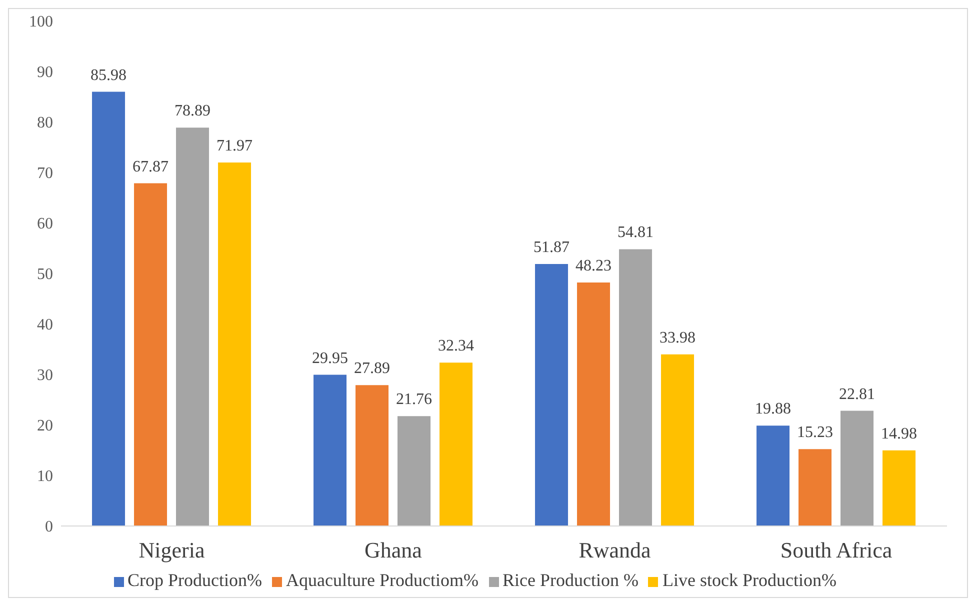 The height and width of the screenshot is (605, 974). What do you see at coordinates (857, 394) in the screenshot?
I see `data-label: 22.81` at bounding box center [857, 394].